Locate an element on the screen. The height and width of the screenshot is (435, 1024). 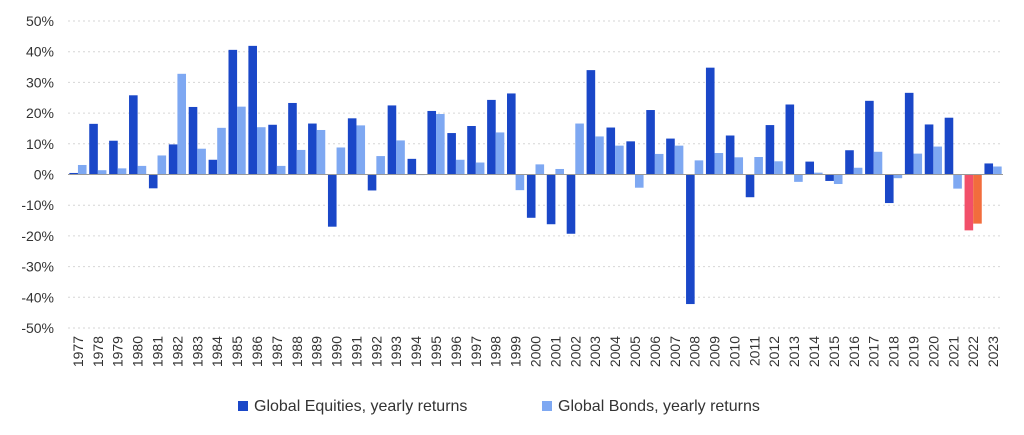
bar-series-2-2003 is located at coordinates (599, 155).